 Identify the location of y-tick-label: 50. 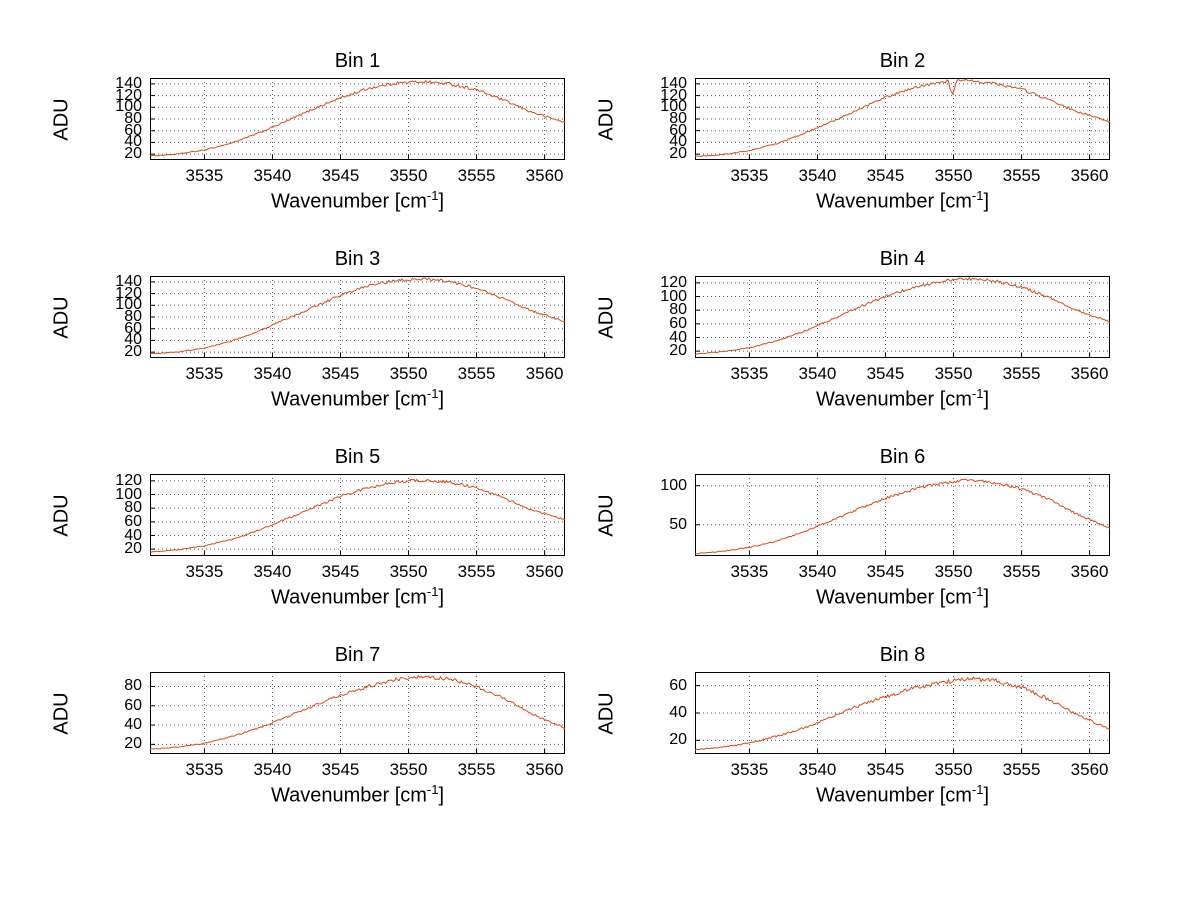
(678, 524).